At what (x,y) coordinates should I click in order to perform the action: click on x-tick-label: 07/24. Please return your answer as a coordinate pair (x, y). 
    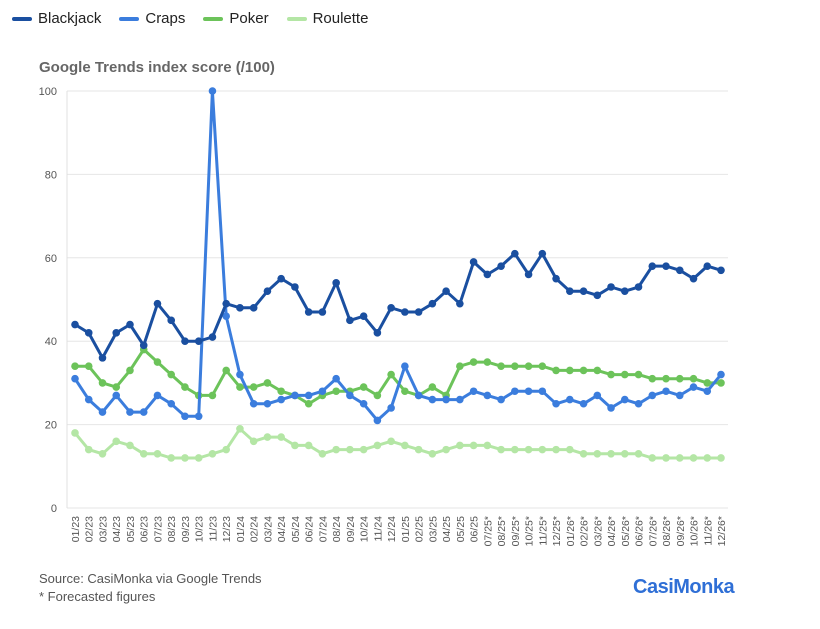
    Looking at the image, I should click on (323, 529).